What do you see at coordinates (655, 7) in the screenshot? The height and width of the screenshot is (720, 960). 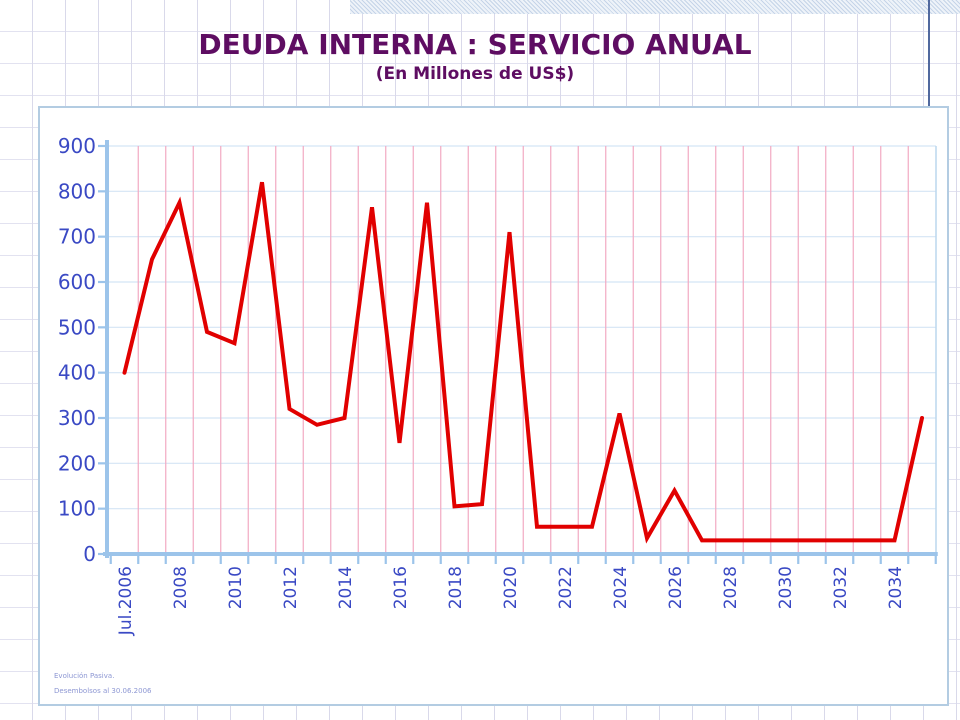 I see `top-decorative-band` at bounding box center [655, 7].